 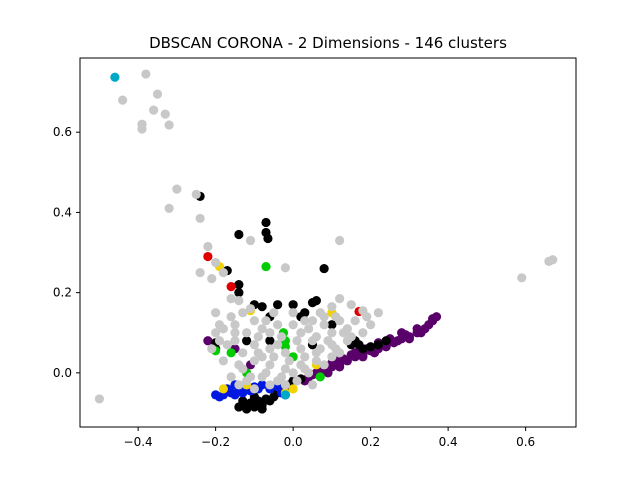 What do you see at coordinates (62, 212) in the screenshot?
I see `y-tick-label: 0.4` at bounding box center [62, 212].